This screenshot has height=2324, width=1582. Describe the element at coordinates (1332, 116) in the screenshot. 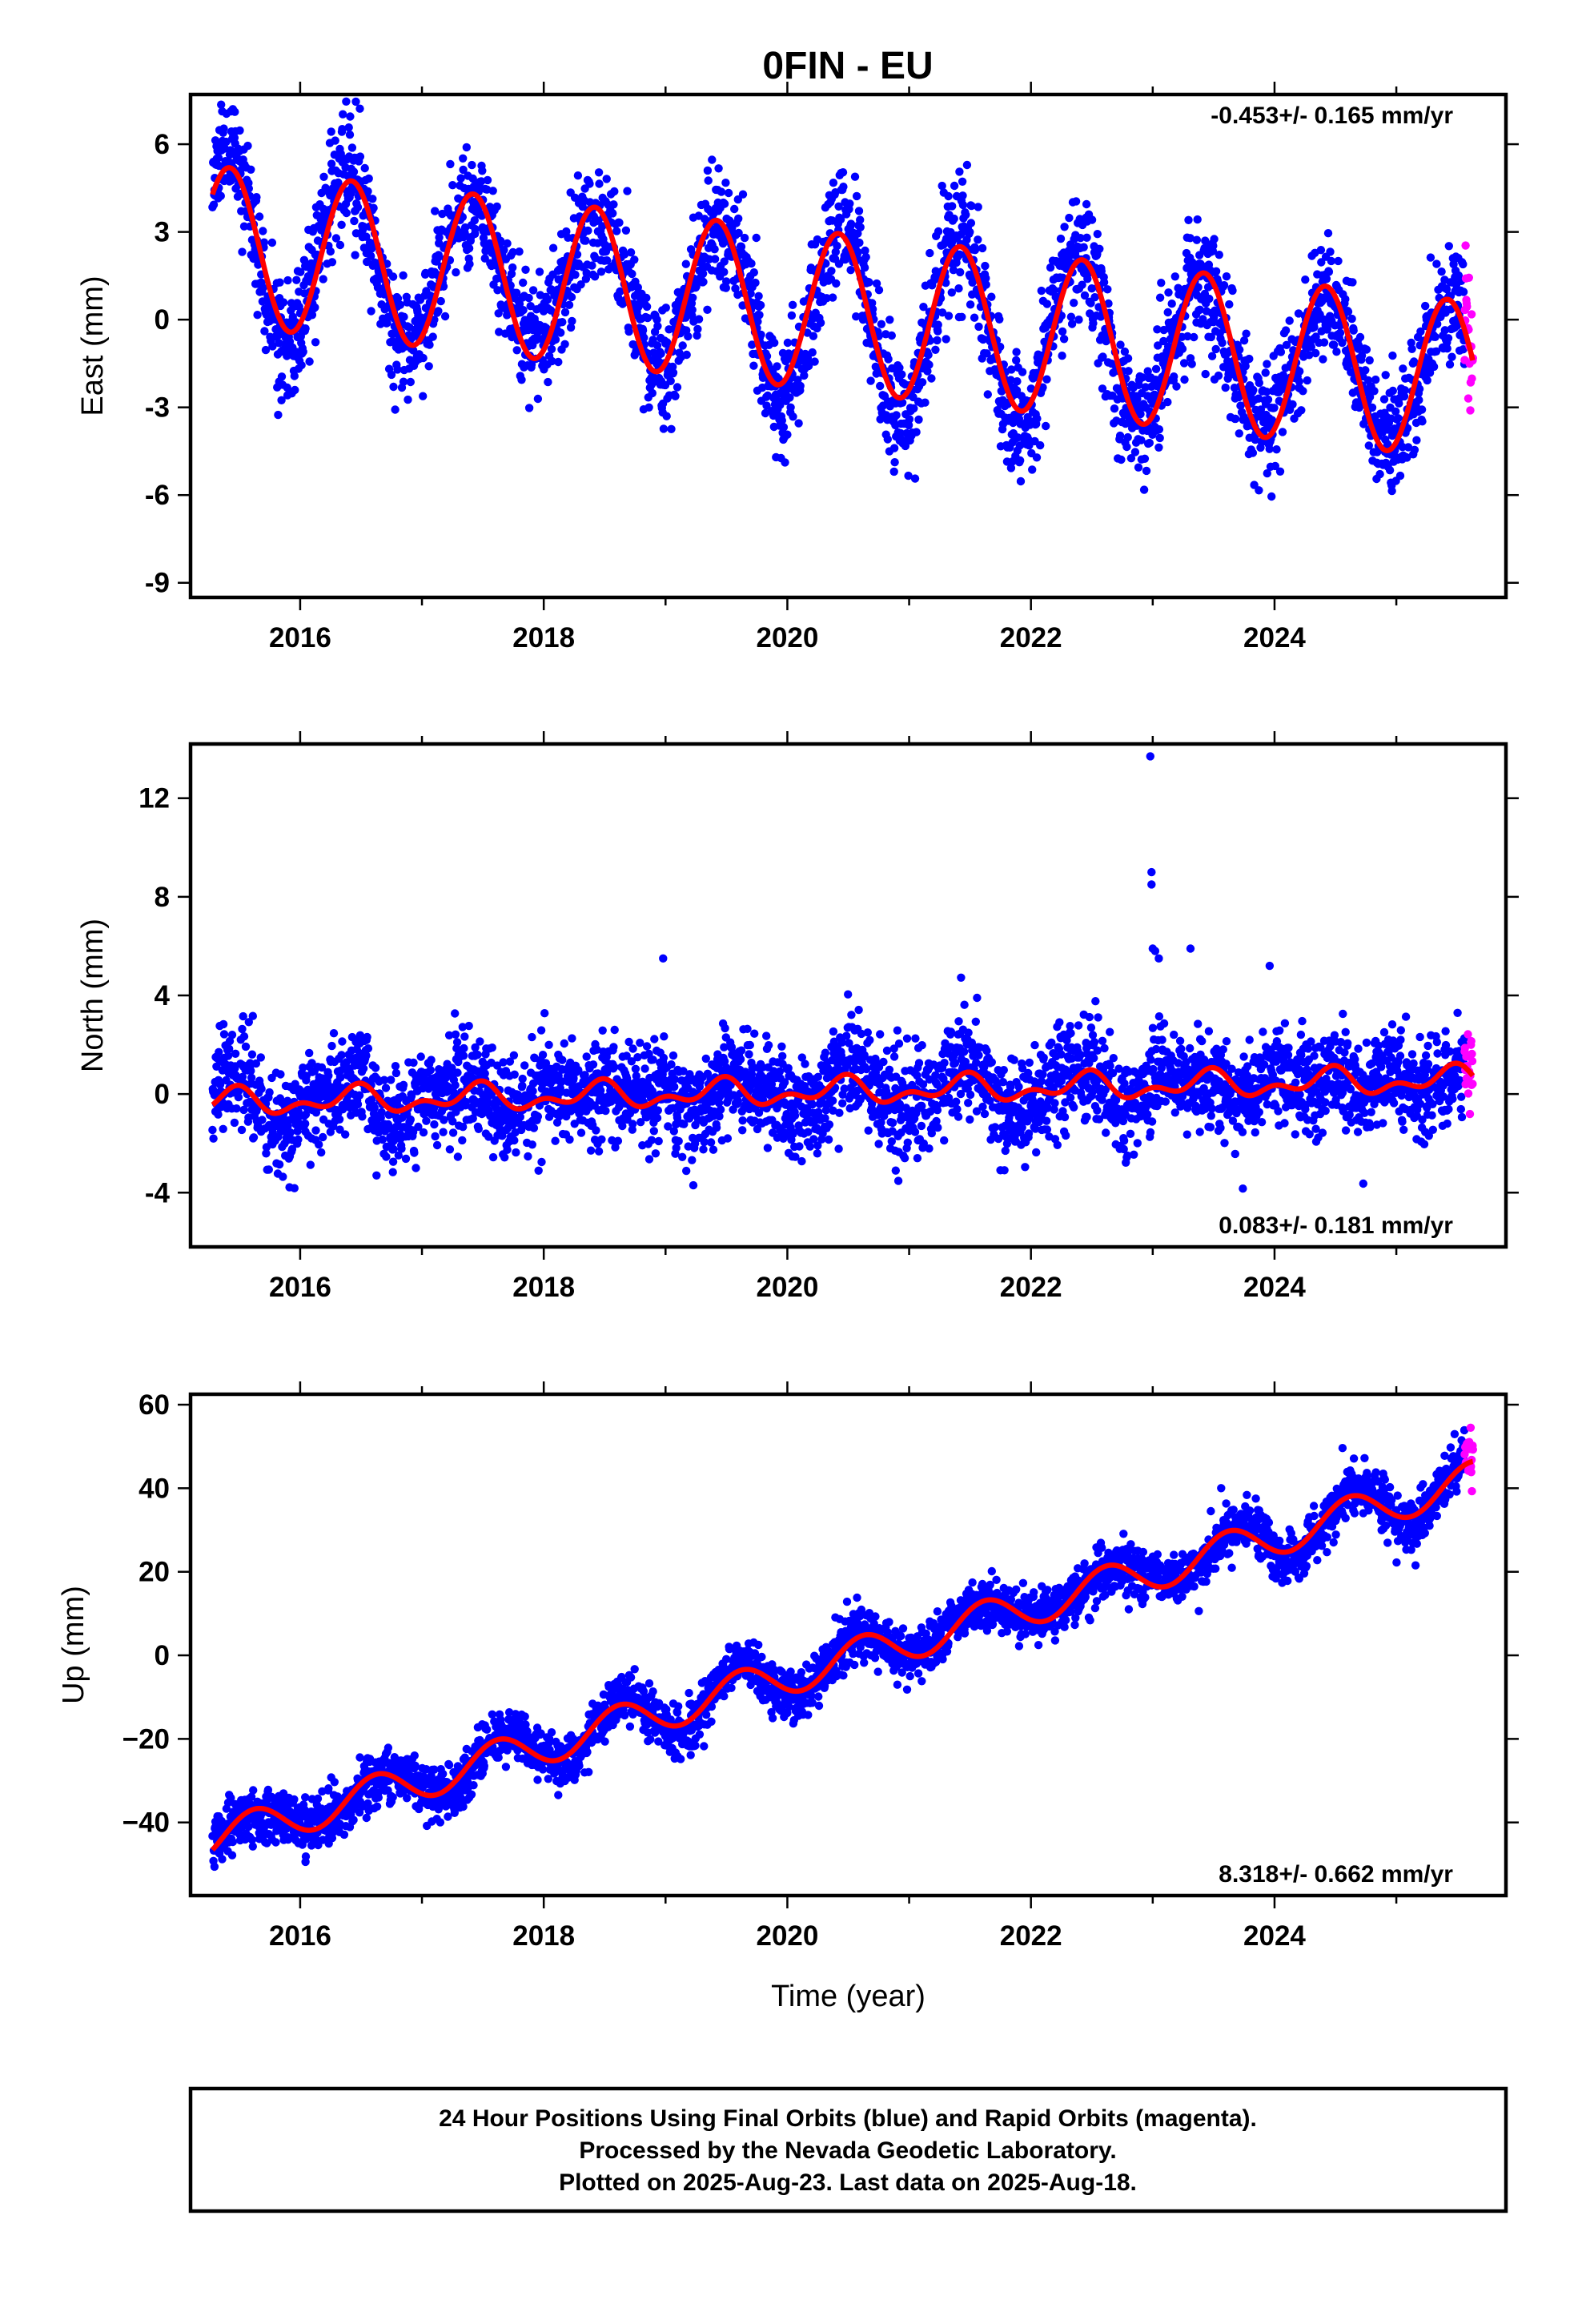

I see `east-rate-label: -0.453+/- 0.165 mm/yr` at that location.